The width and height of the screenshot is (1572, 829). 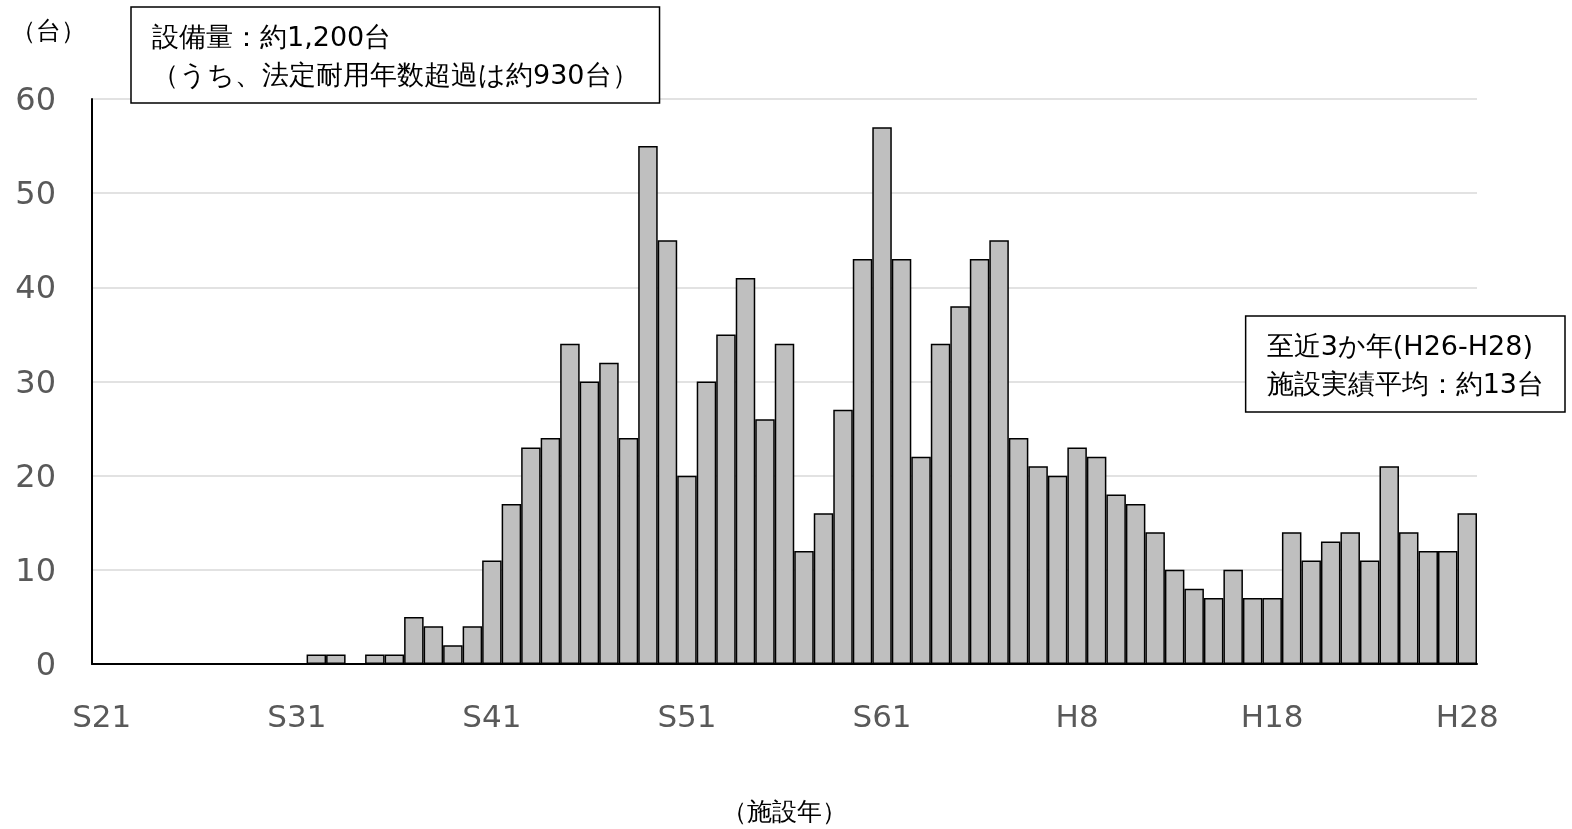 I want to click on x-tick-label: H18, so click(x=1272, y=715).